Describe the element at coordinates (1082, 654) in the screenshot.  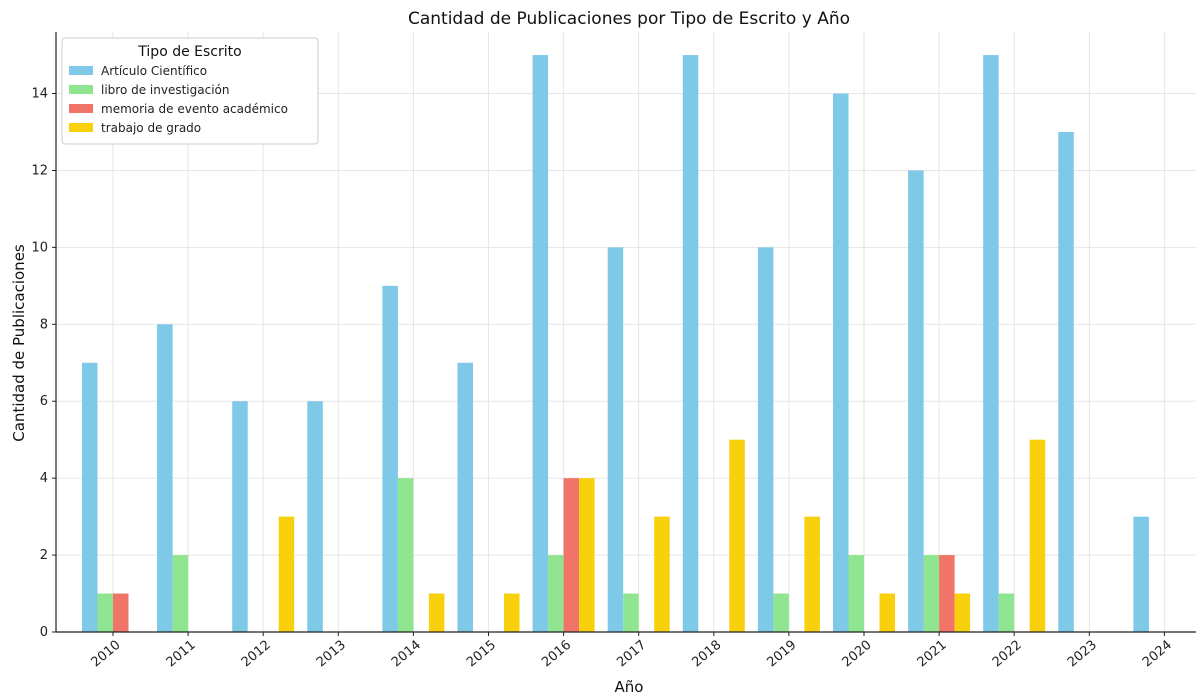
I see `x-tick-label: 2023` at that location.